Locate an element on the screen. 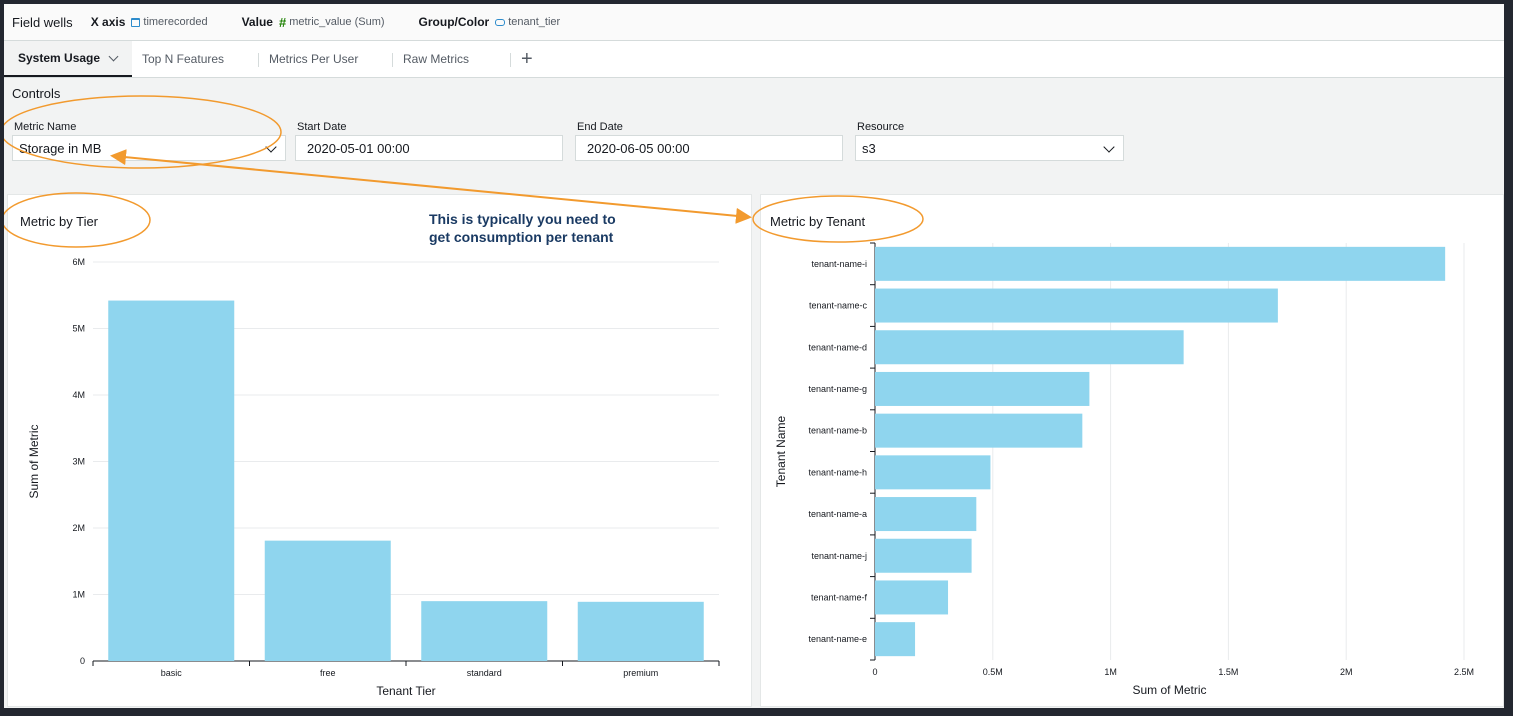  end-date-control: End Date 2020-06-05 00:00 is located at coordinates (709, 142).